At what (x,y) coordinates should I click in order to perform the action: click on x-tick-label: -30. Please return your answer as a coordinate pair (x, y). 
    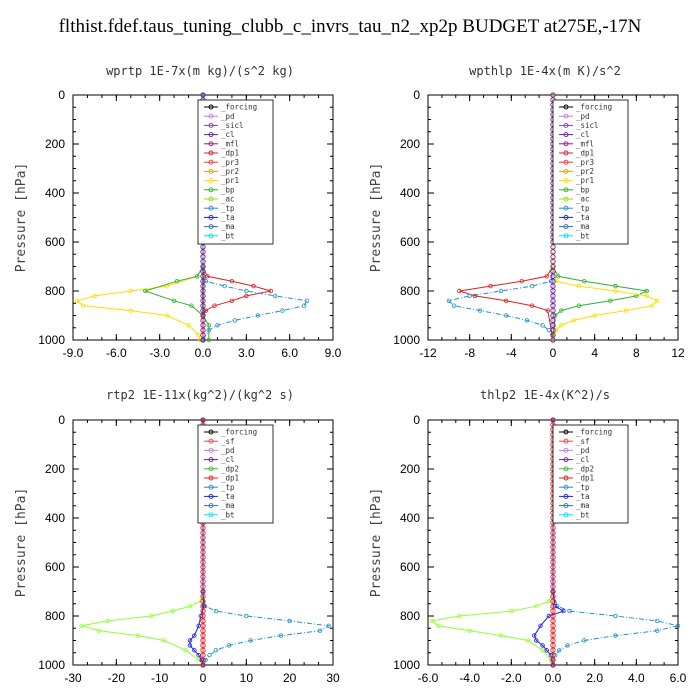
    Looking at the image, I should click on (73, 678).